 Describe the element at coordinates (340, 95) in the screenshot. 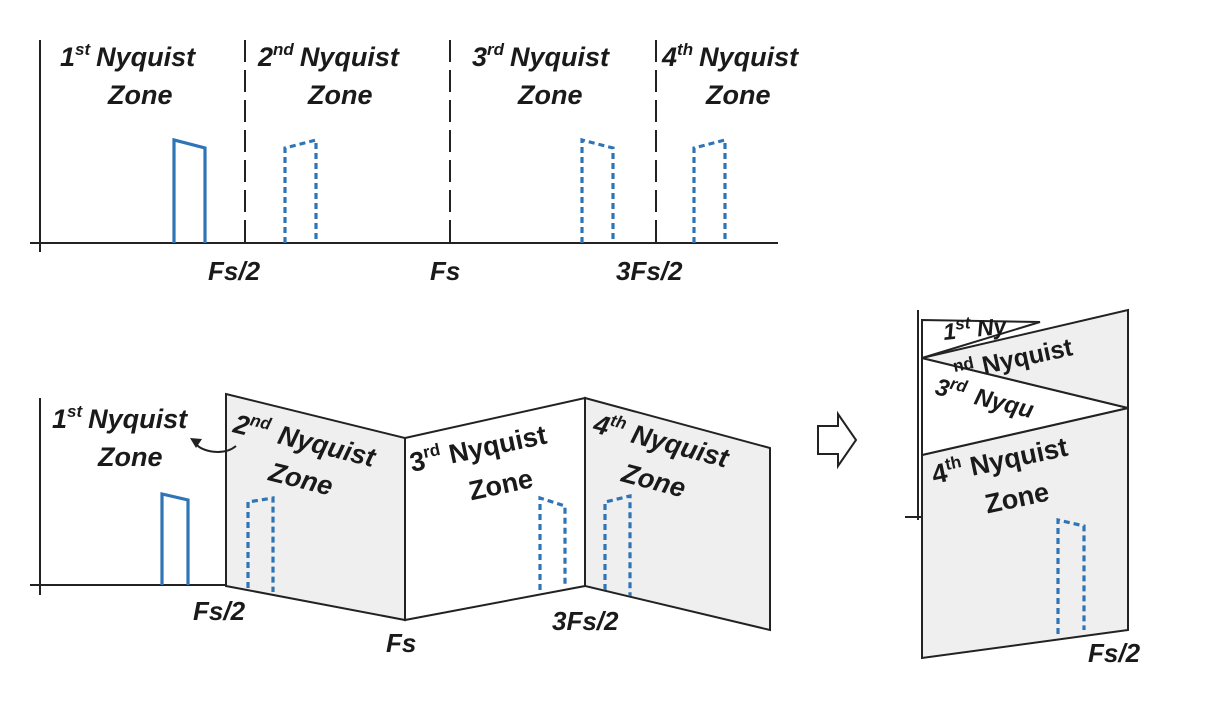

I see `top-zone-2-zone: Zone` at that location.